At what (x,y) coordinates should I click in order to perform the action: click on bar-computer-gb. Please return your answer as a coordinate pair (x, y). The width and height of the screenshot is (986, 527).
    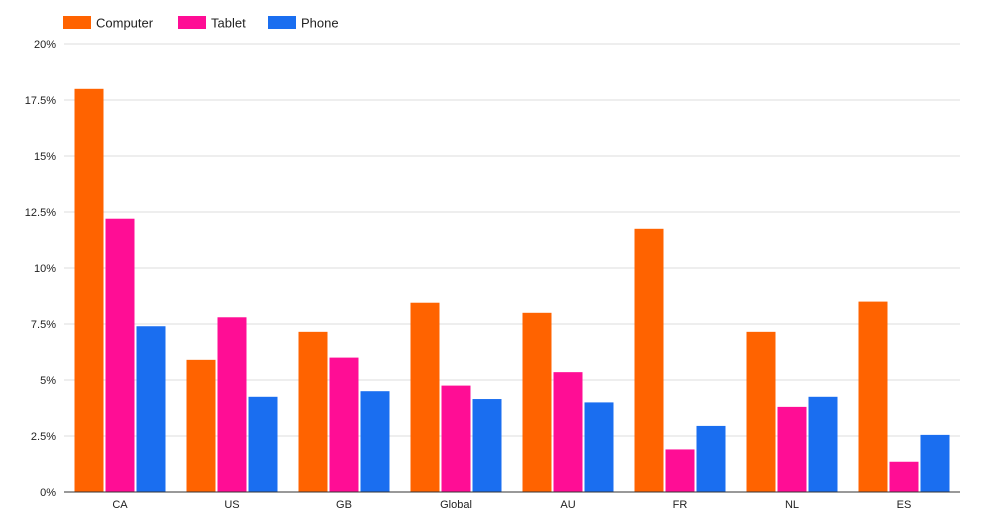
    Looking at the image, I should click on (313, 411).